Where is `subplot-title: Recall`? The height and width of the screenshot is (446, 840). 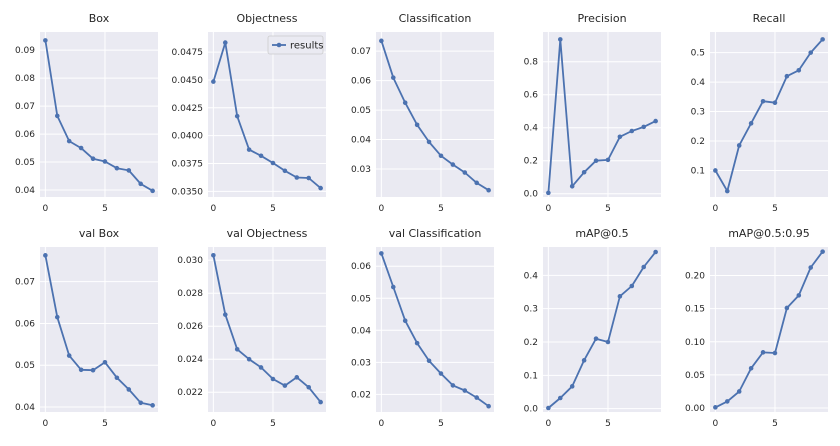
subplot-title: Recall is located at coordinates (769, 18).